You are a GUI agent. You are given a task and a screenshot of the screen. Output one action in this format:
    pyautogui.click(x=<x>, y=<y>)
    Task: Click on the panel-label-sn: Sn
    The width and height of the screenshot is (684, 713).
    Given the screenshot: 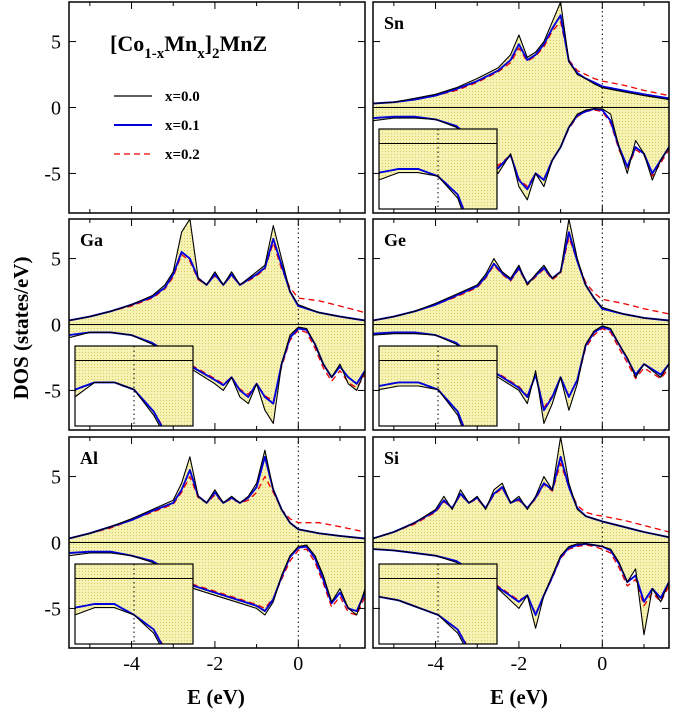 What is the action you would take?
    pyautogui.click(x=394, y=23)
    